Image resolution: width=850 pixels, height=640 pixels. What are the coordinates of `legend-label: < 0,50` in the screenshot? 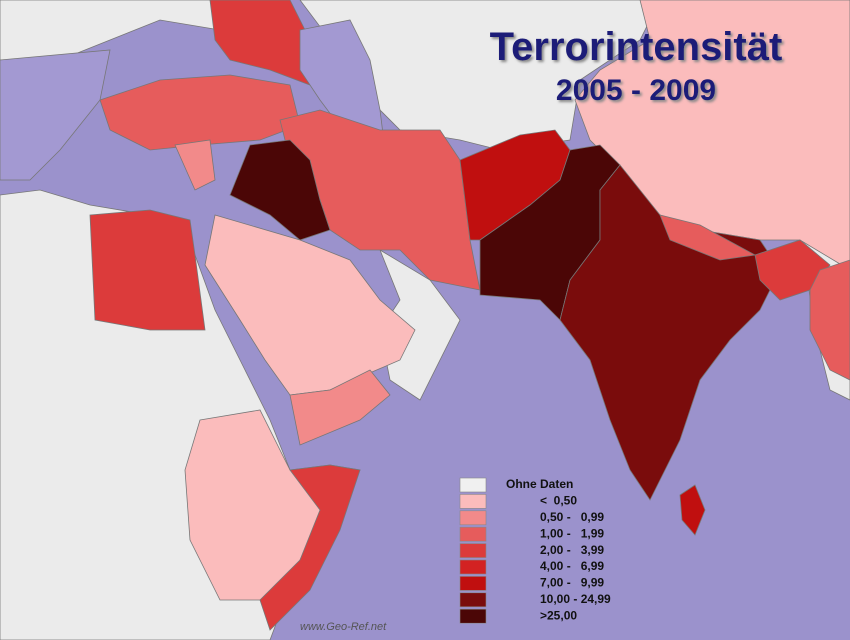 It's located at (558, 501).